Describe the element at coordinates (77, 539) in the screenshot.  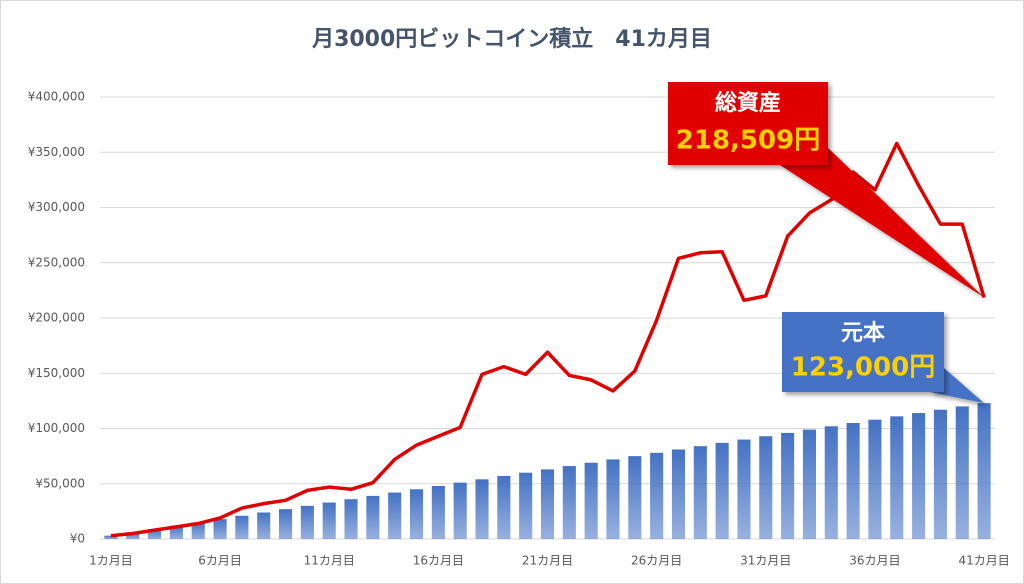
I see `y-tick-label: ¥0` at that location.